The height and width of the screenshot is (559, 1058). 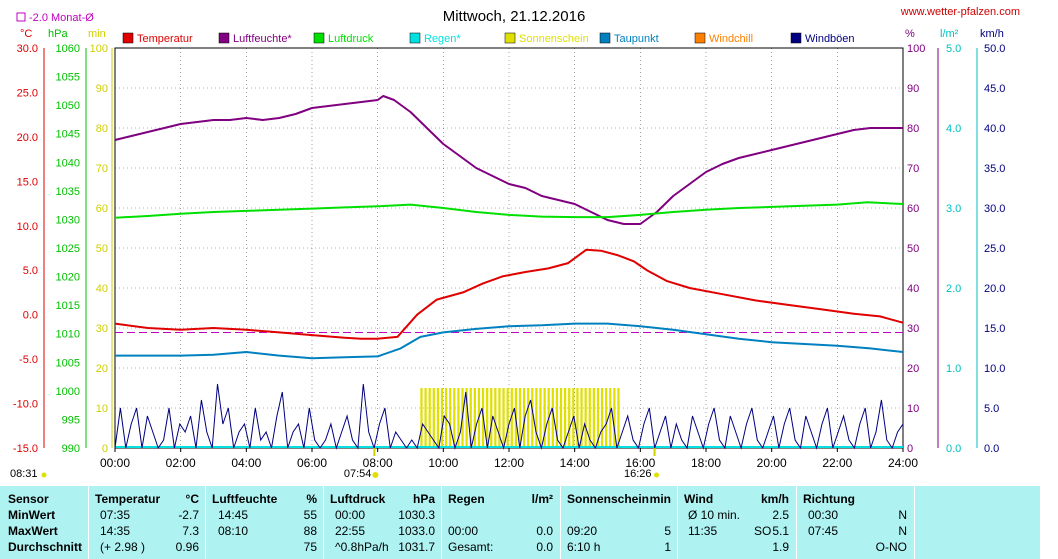 I want to click on legend-label: Windböen, so click(x=830, y=39).